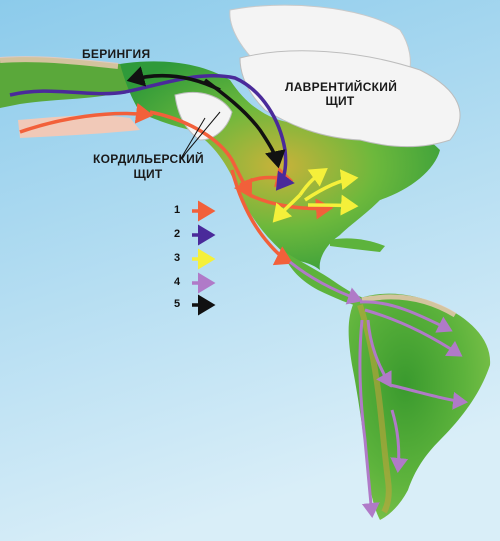 The width and height of the screenshot is (500, 541). I want to click on legend-item-3: 3, so click(177, 258).